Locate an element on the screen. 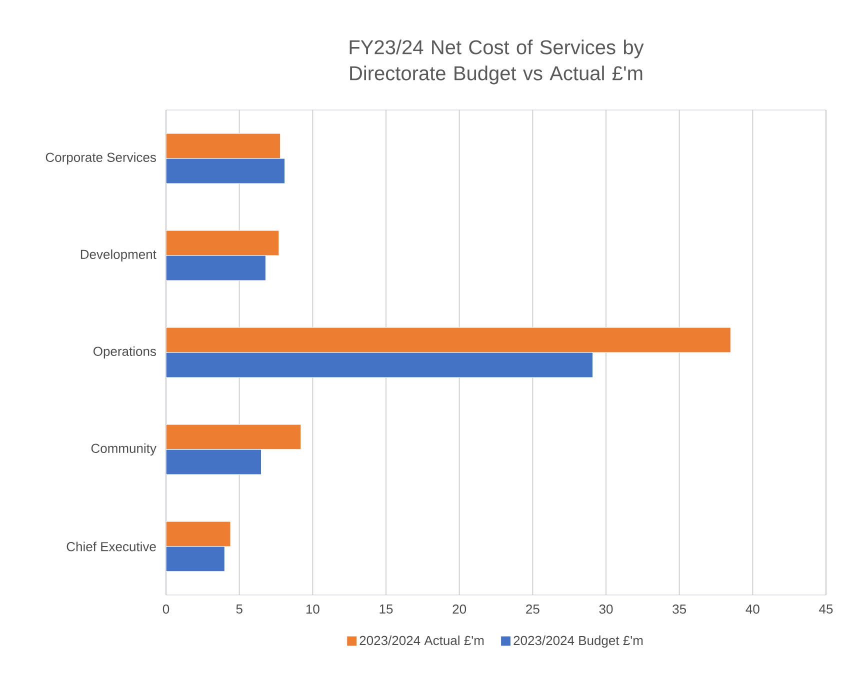 This screenshot has height=674, width=843. y-tick-label: Operations is located at coordinates (124, 352).